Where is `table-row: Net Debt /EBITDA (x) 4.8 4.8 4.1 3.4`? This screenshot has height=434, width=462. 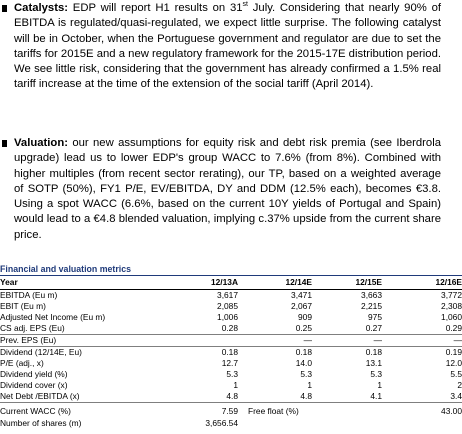 table-row: Net Debt /EBITDA (x) 4.8 4.8 4.1 3.4 is located at coordinates (231, 397).